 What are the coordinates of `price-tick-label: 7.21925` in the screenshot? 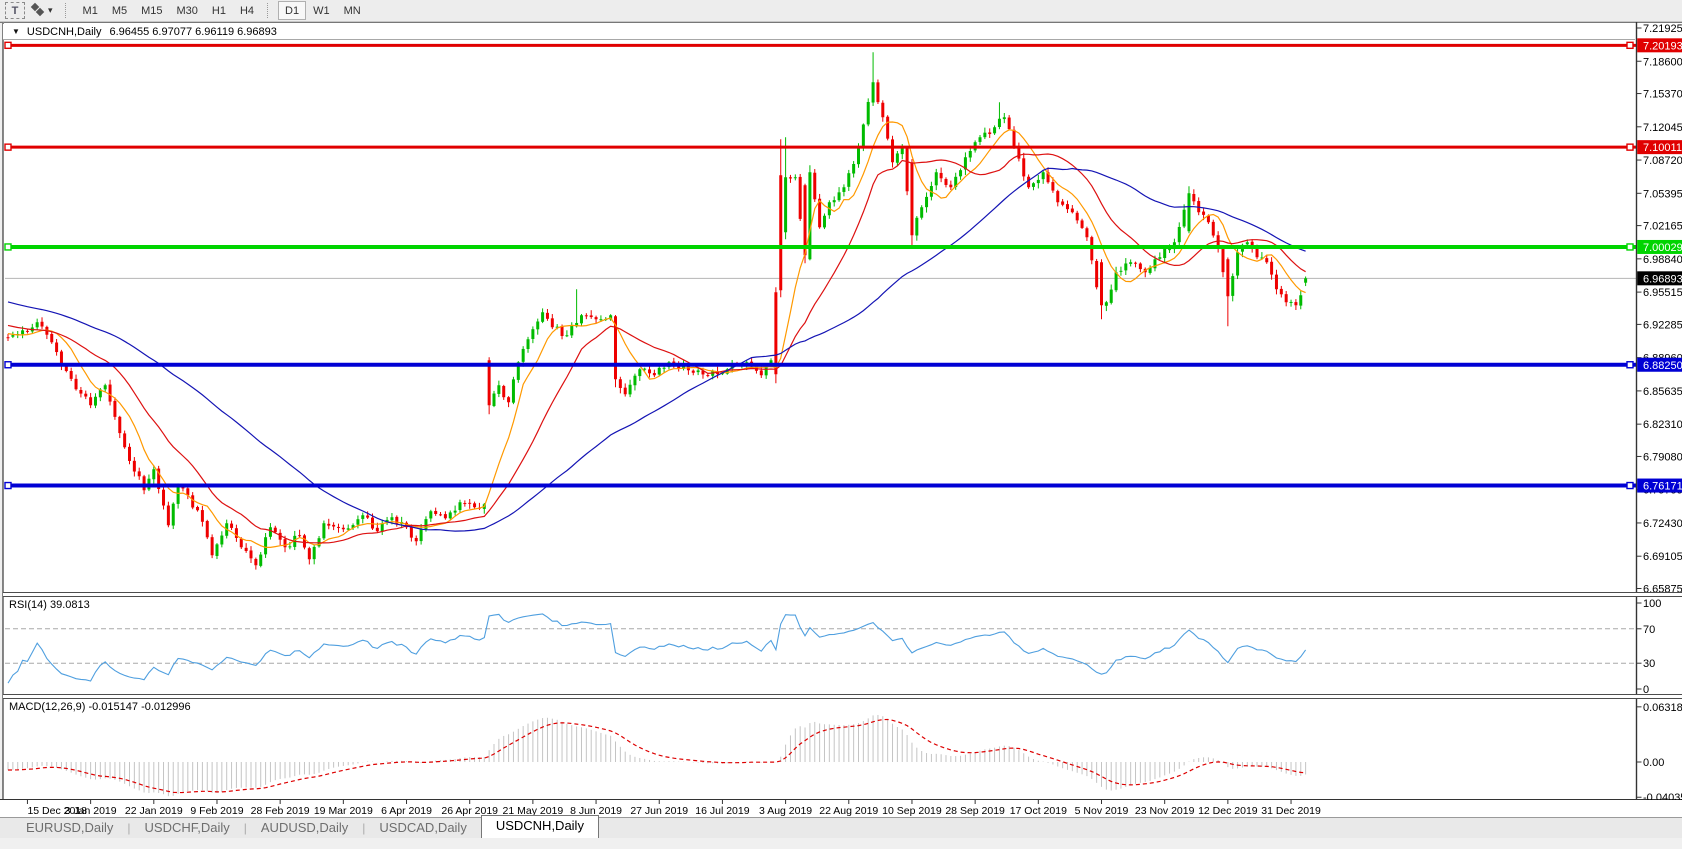 It's located at (1662, 29).